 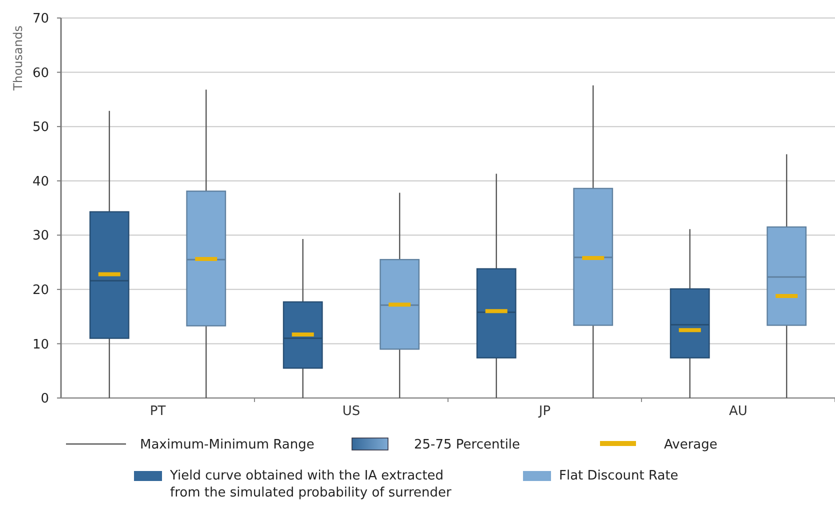 I want to click on y-tick-label: 40, so click(x=40, y=182).